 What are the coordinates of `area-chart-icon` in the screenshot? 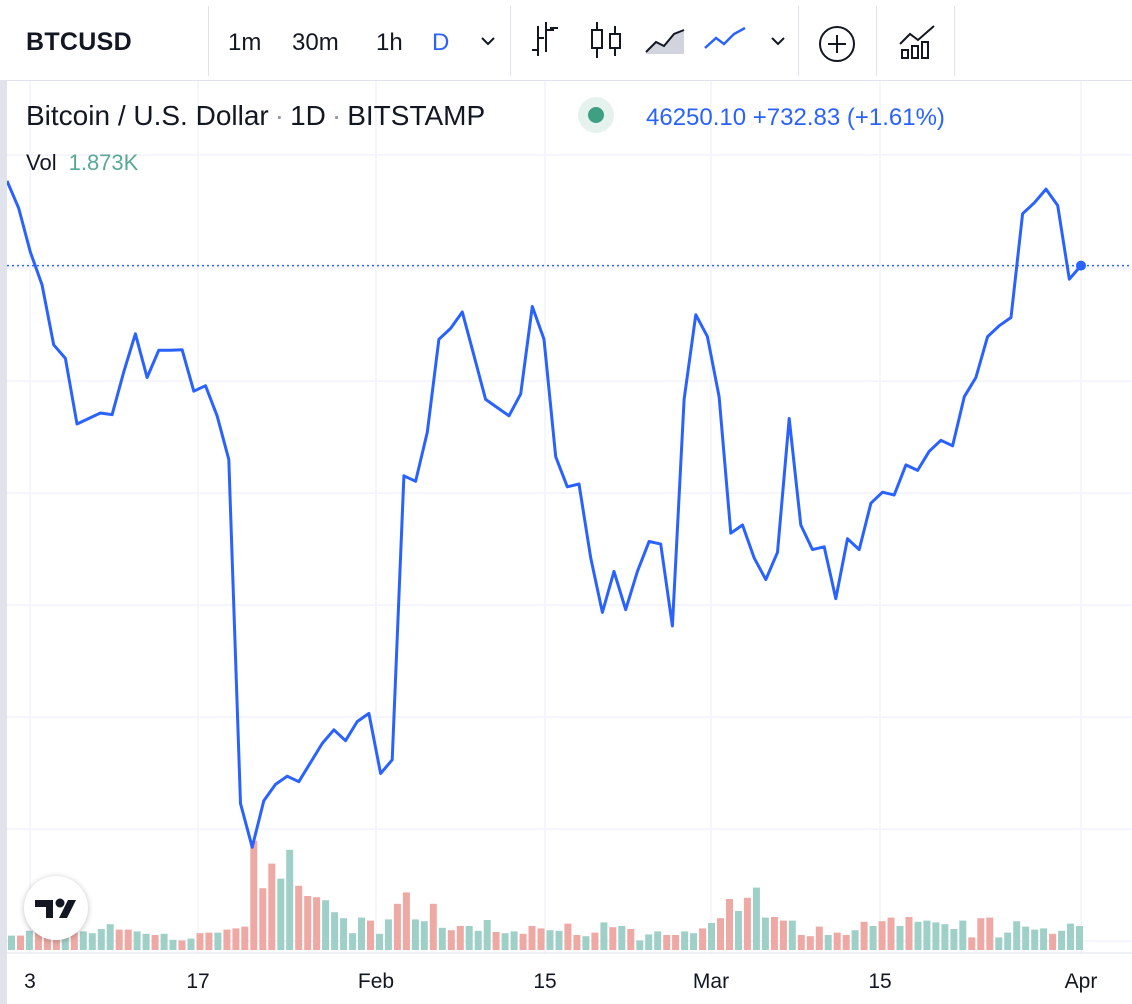 It's located at (666, 40).